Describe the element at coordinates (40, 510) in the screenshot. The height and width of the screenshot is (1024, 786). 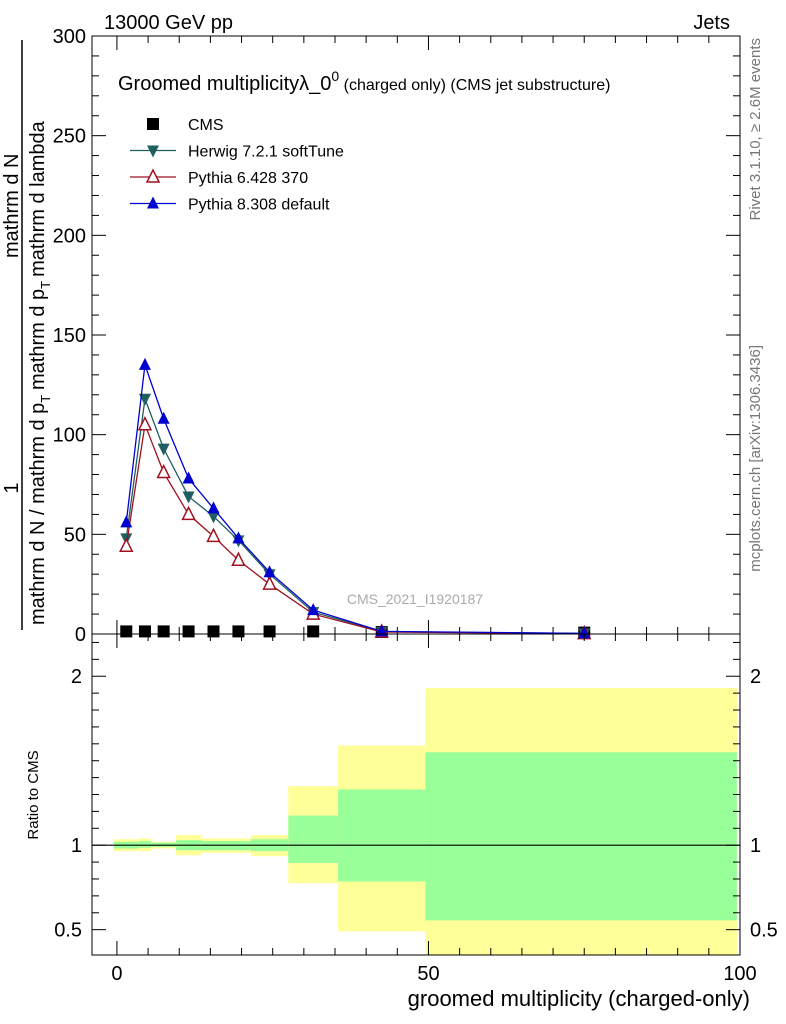
I see `ylabel-denominator-1: mathrm d N / mathrm d pT` at that location.